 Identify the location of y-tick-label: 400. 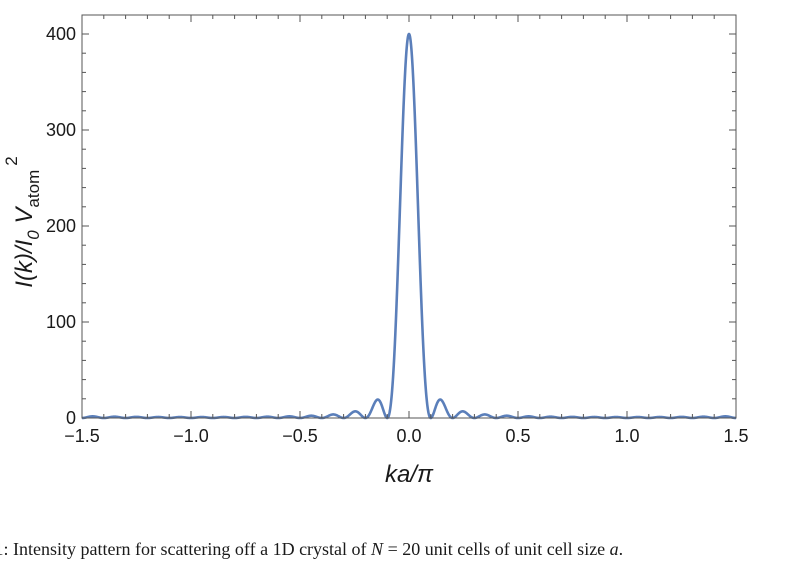
(61, 34).